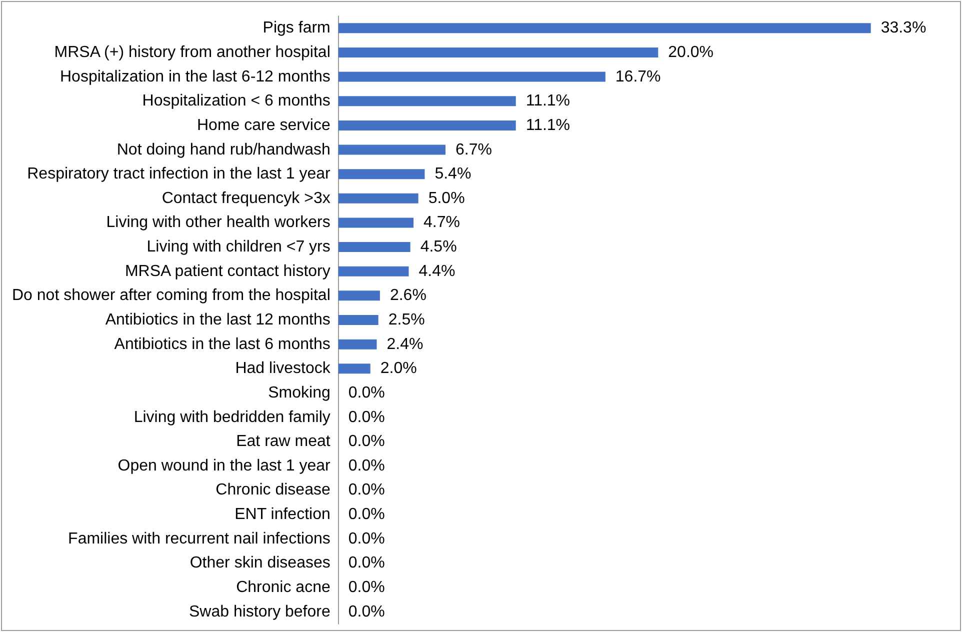 The height and width of the screenshot is (632, 962). Describe the element at coordinates (296, 28) in the screenshot. I see `y-tick-label: Pigs farm` at that location.